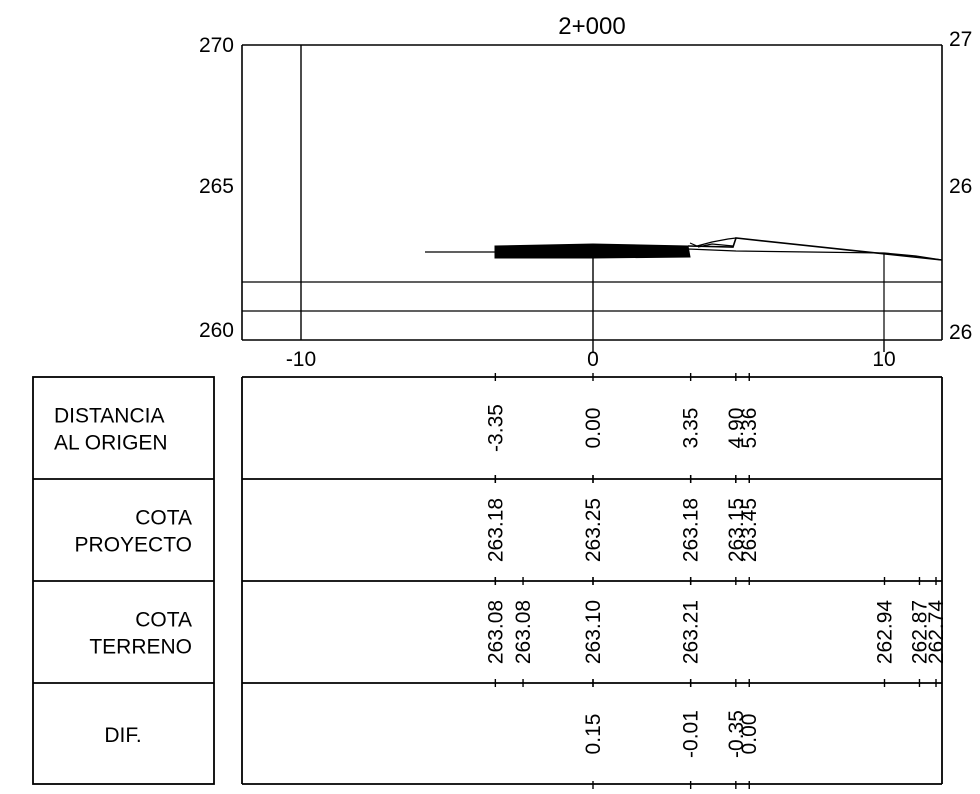 This screenshot has width=980, height=794. What do you see at coordinates (936, 632) in the screenshot?
I see `row-value-label: 262.74` at bounding box center [936, 632].